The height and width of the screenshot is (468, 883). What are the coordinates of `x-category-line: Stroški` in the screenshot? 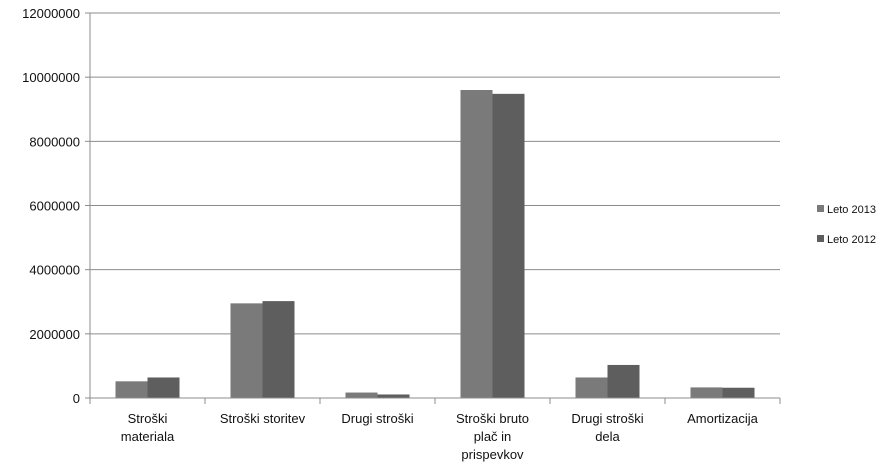 It's located at (148, 418).